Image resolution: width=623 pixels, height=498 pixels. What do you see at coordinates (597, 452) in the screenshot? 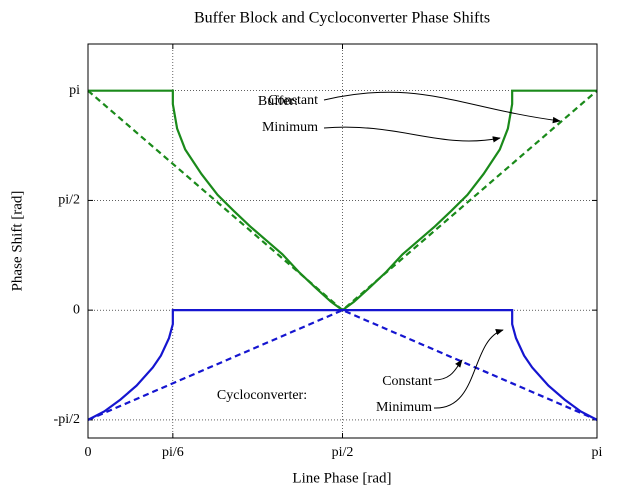
I see `x-tick-label: pi` at bounding box center [597, 452].